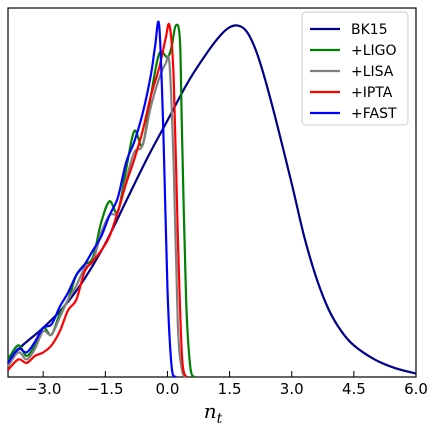 The height and width of the screenshot is (434, 436). I want to click on x-axis-label: nt, so click(213, 413).